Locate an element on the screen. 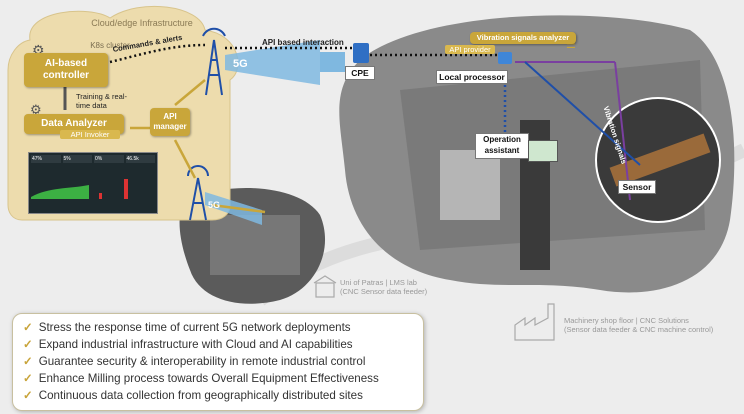 This screenshot has height=414, width=744. dashboard-stat: 47% is located at coordinates (46, 159).